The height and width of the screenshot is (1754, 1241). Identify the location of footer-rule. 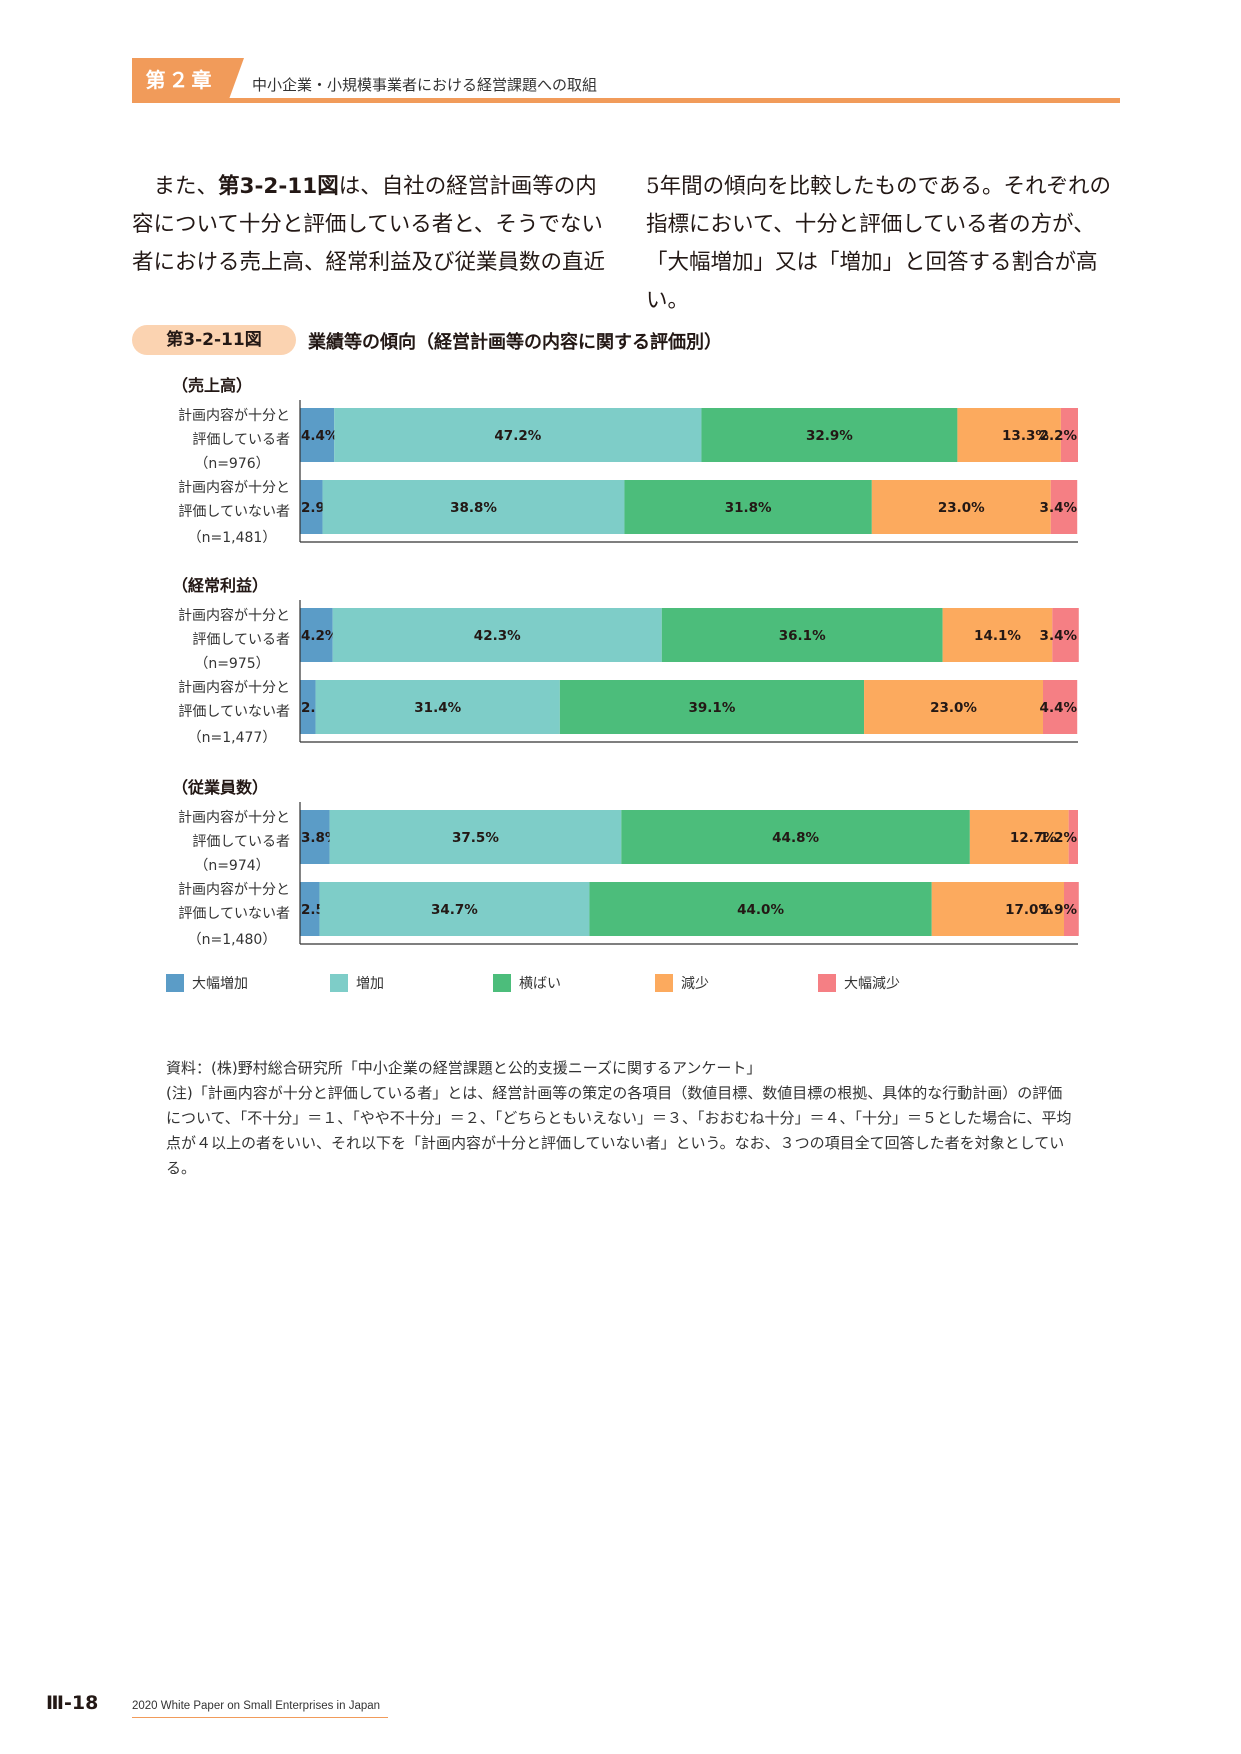
(260, 1717).